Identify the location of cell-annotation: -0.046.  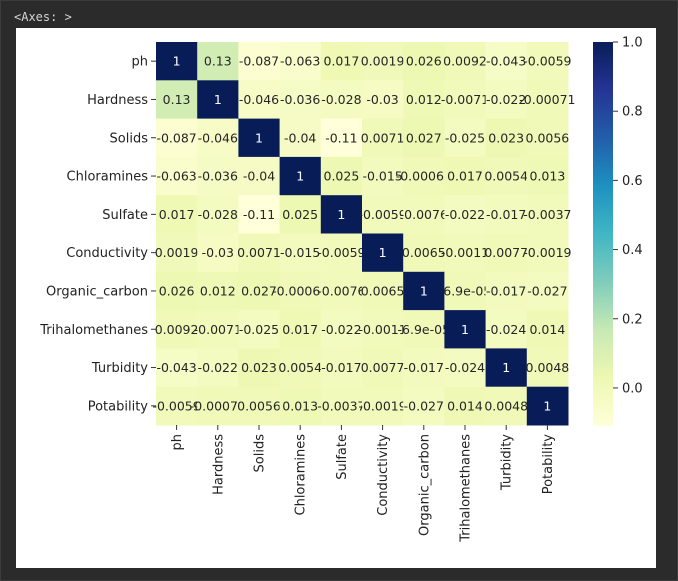
(218, 137).